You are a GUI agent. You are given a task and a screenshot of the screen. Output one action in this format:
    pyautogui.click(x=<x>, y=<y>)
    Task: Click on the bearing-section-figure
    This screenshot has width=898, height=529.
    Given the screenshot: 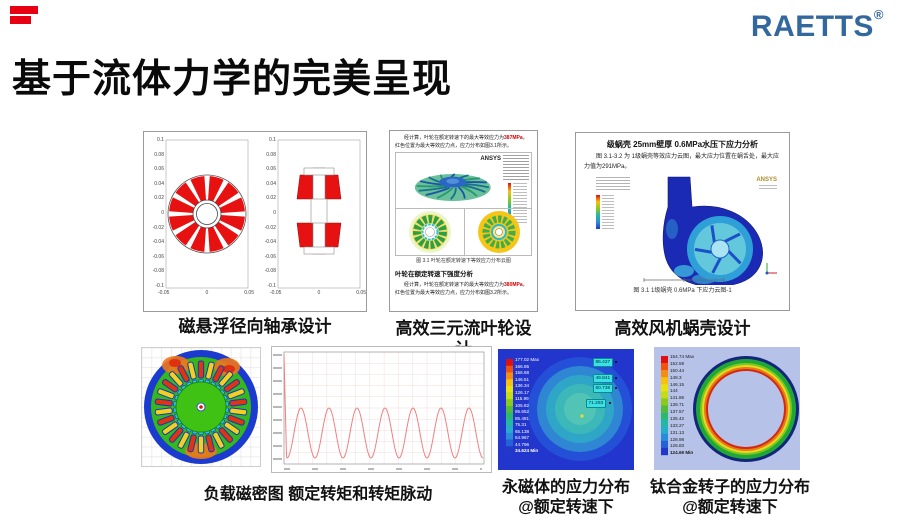 What is the action you would take?
    pyautogui.click(x=319, y=214)
    